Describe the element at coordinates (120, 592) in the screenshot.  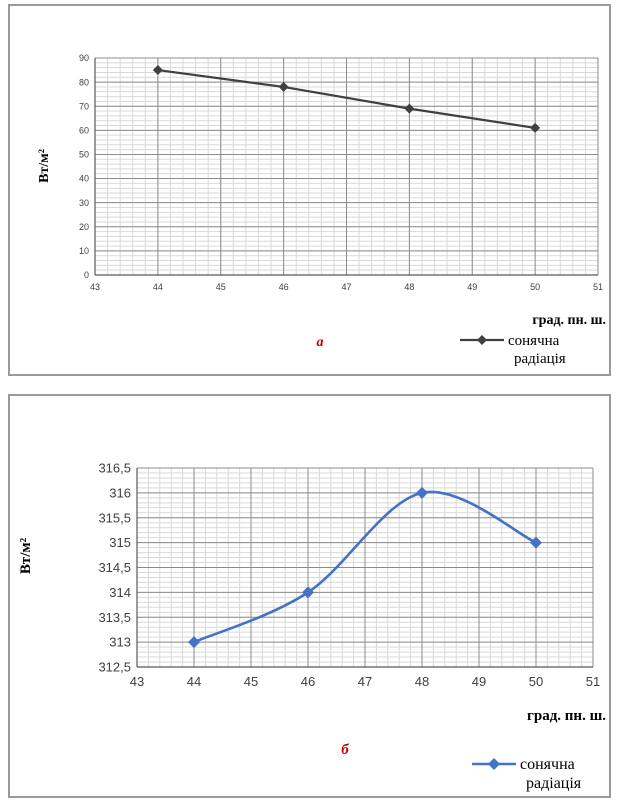
I see `y-tick-label: 314` at that location.